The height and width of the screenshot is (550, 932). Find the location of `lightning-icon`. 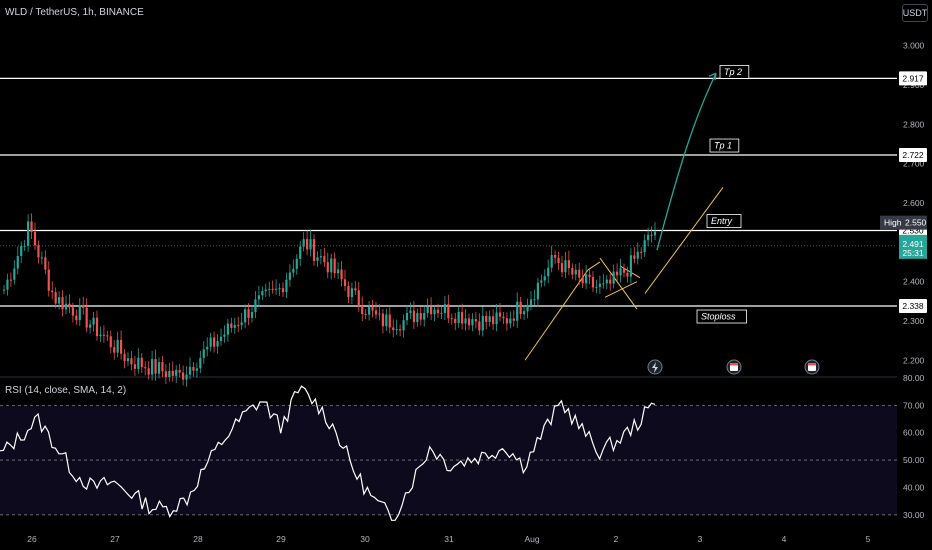

lightning-icon is located at coordinates (655, 367).